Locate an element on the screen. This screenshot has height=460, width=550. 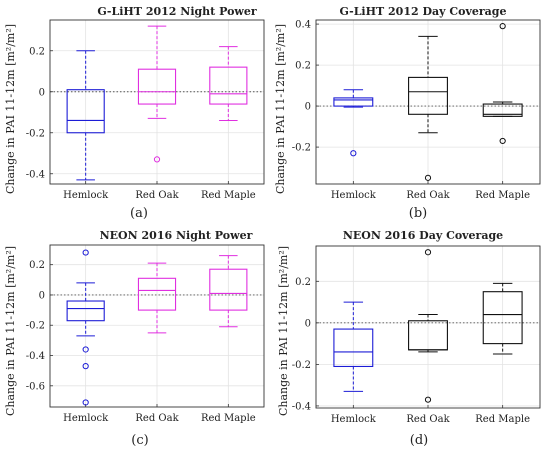
panel-b-ytick-label-2: 0.2 is located at coordinates (303, 66).